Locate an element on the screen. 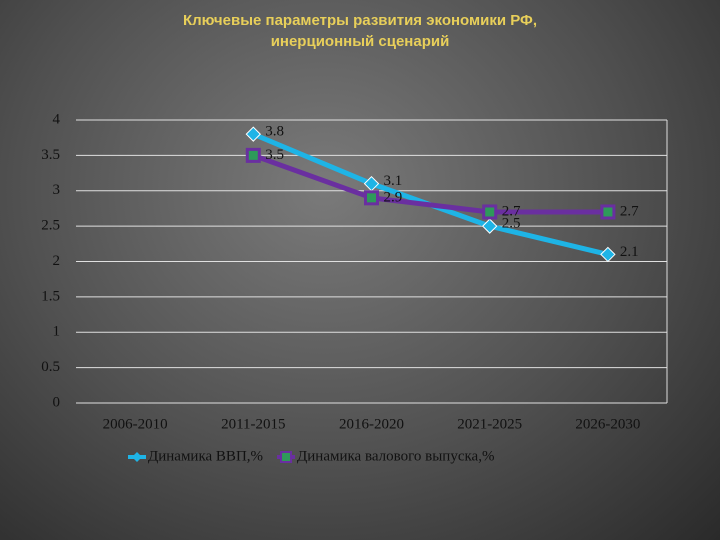 This screenshot has height=540, width=720. y-tick-label: 0.5 is located at coordinates (50, 367).